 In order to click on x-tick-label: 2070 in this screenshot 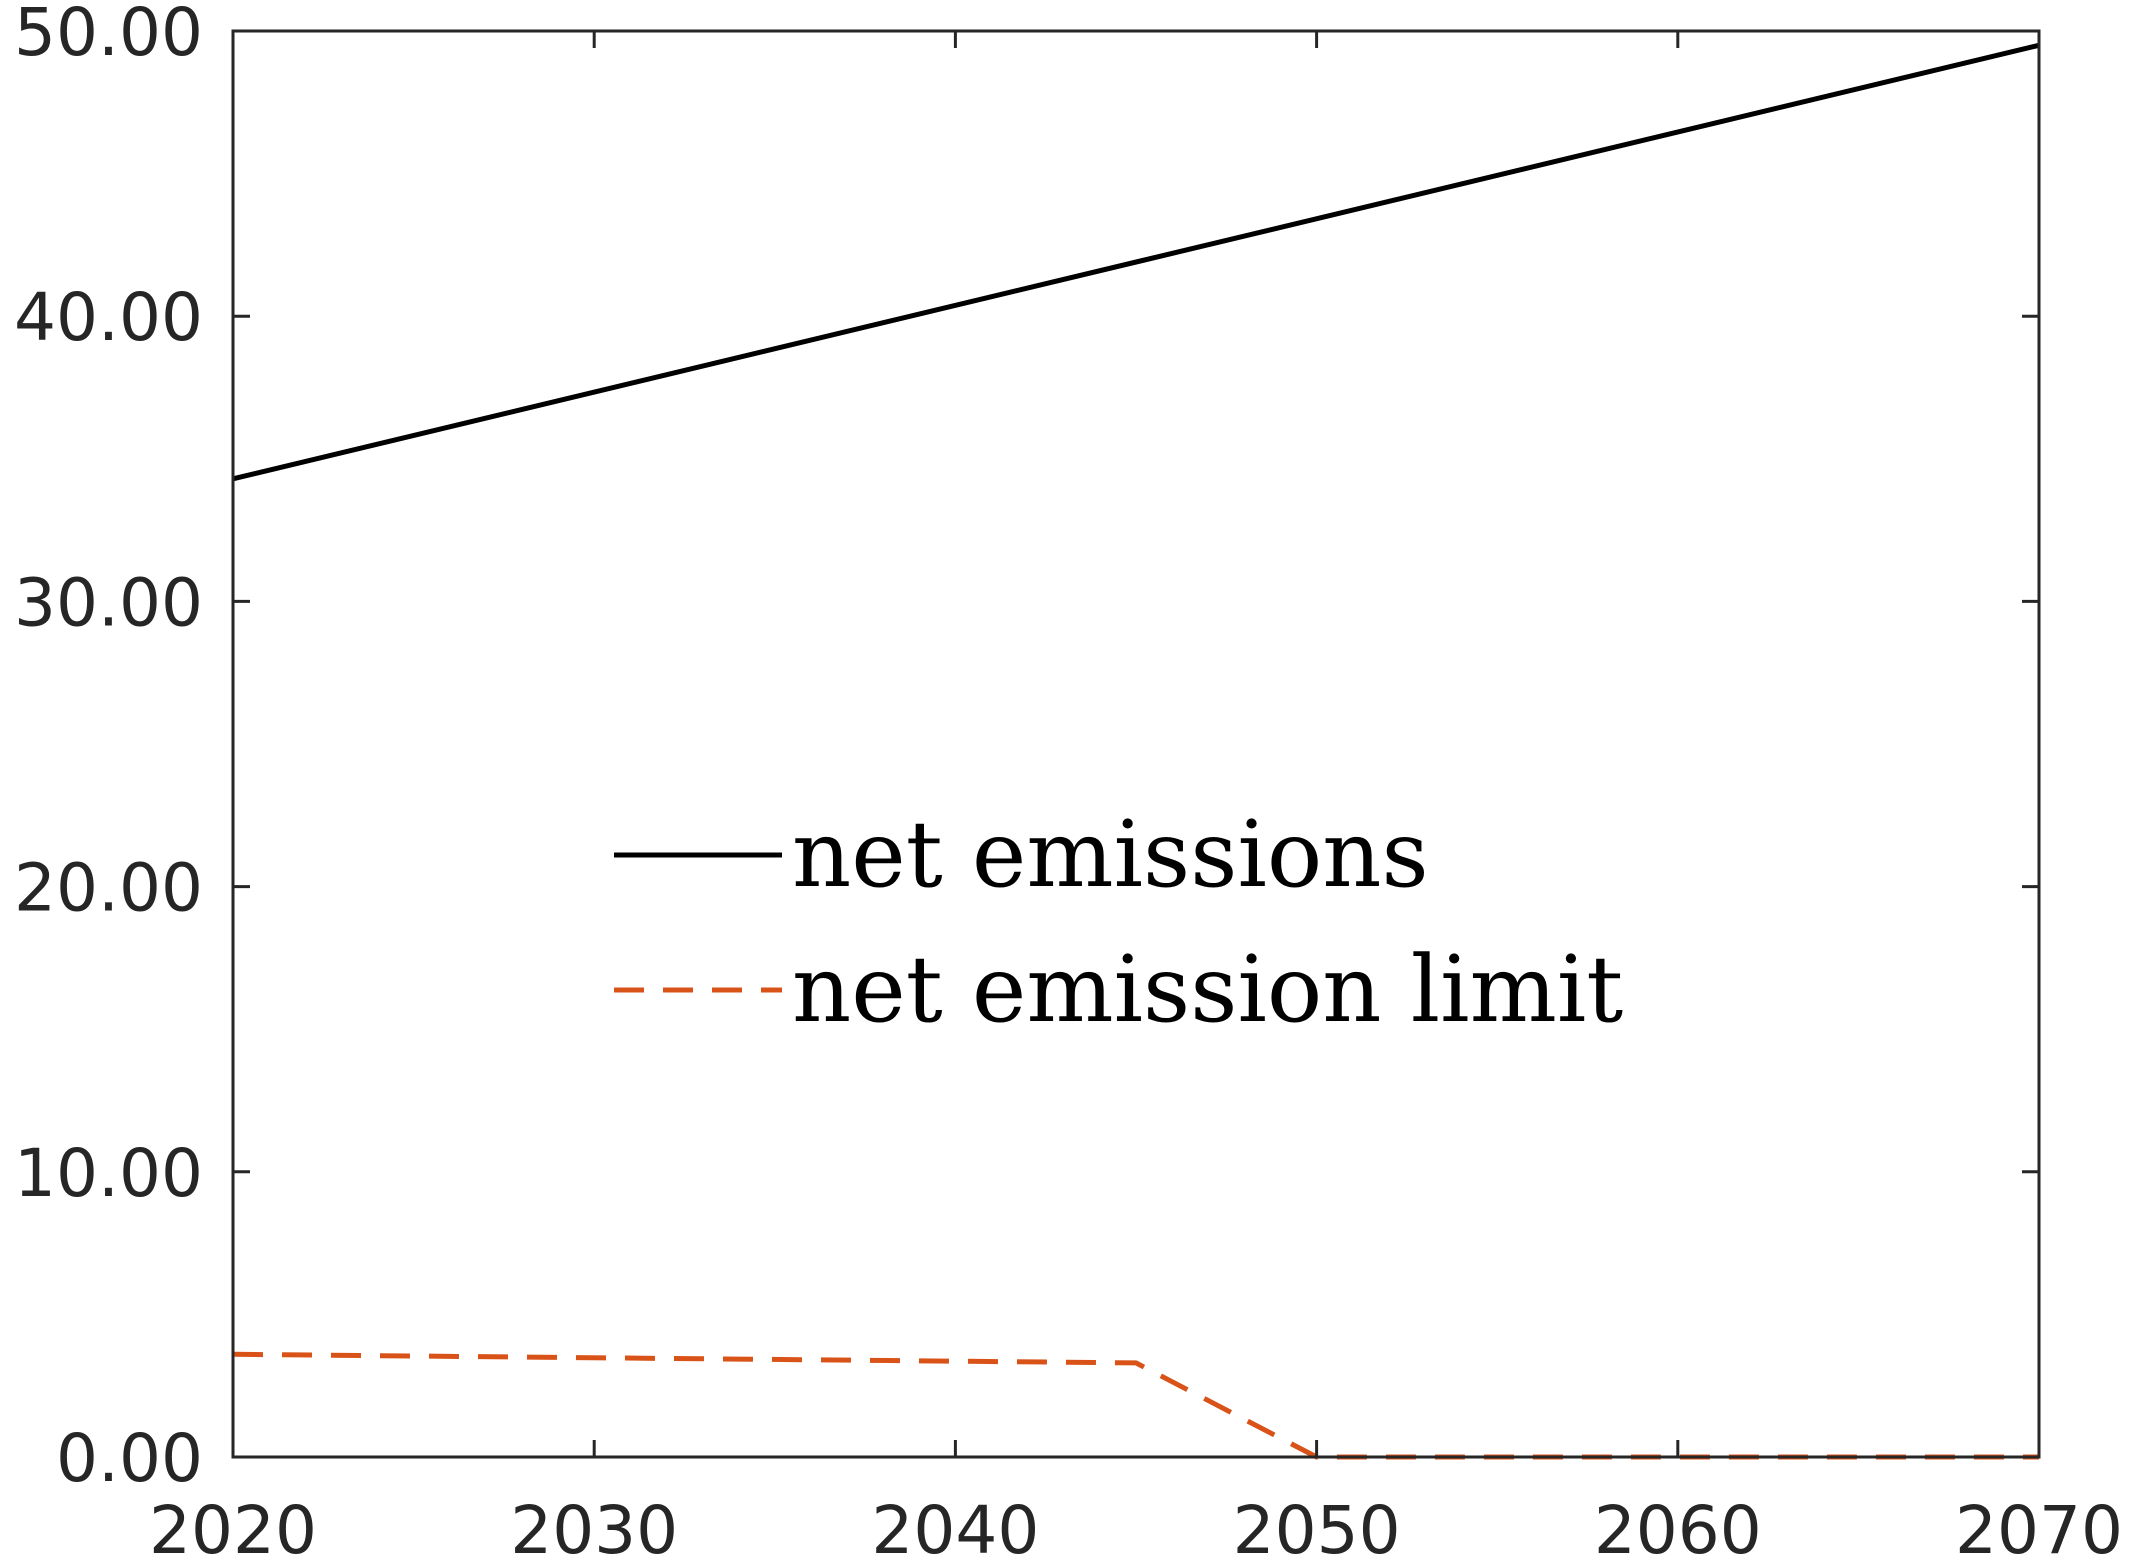, I will do `click(2039, 1523)`.